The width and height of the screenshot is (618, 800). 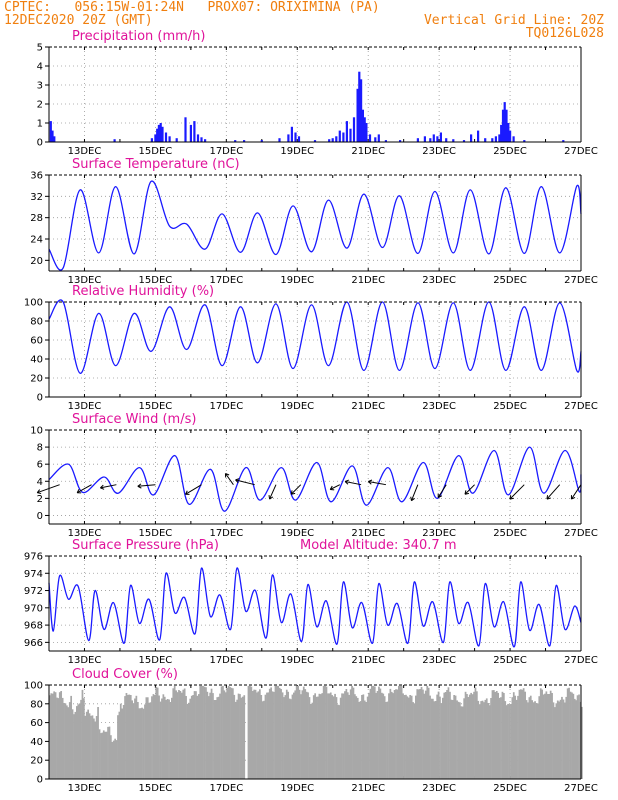 I want to click on y-tick-label: 974, so click(x=33, y=574).